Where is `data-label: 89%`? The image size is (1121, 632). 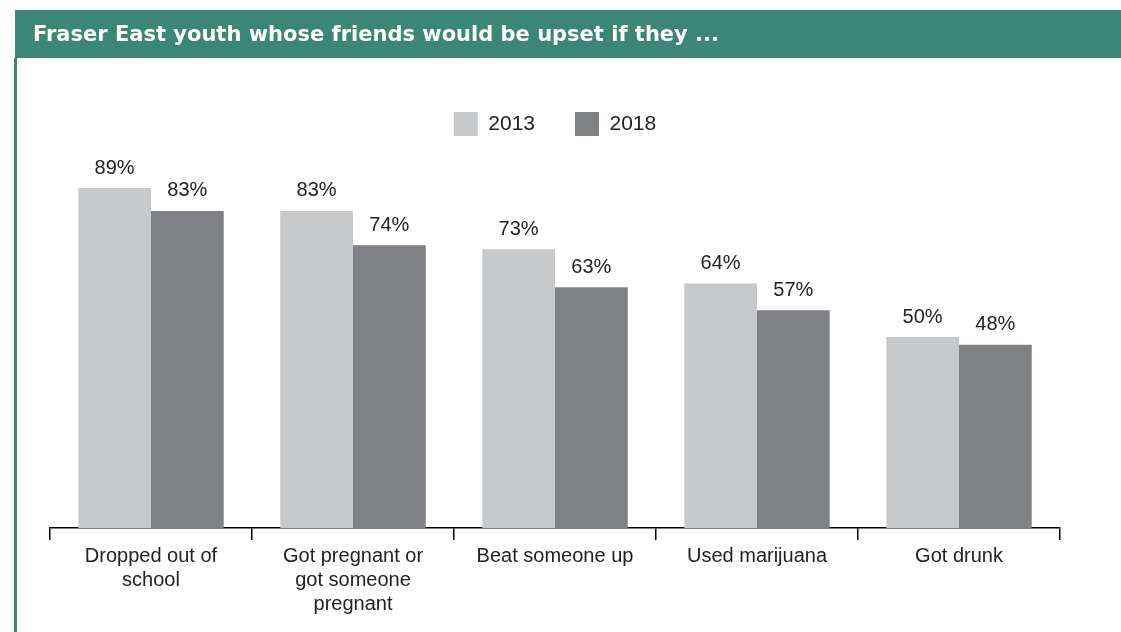
data-label: 89% is located at coordinates (114, 166).